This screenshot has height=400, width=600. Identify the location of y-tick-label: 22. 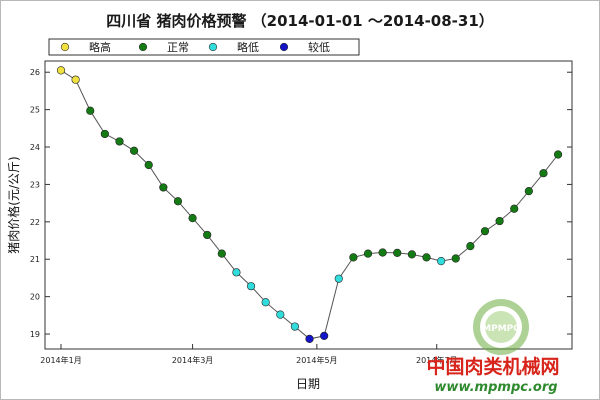
(35, 222).